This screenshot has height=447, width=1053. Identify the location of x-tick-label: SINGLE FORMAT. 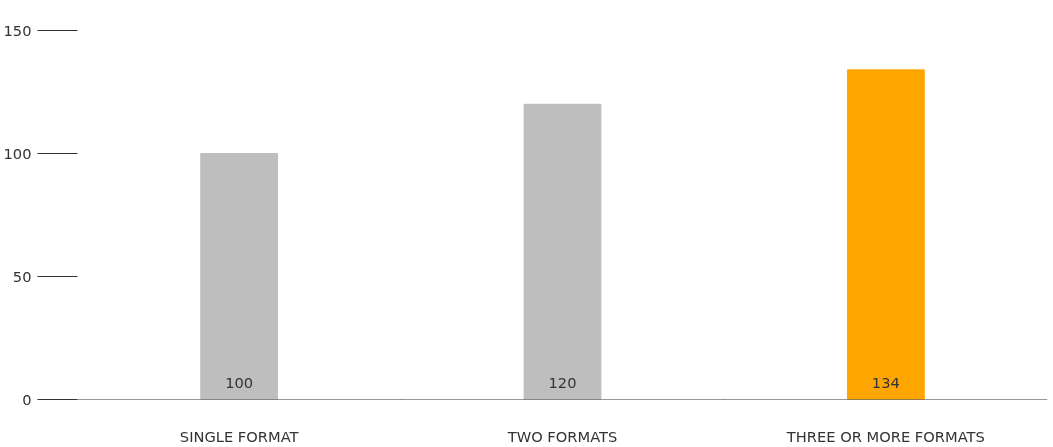
(239, 436).